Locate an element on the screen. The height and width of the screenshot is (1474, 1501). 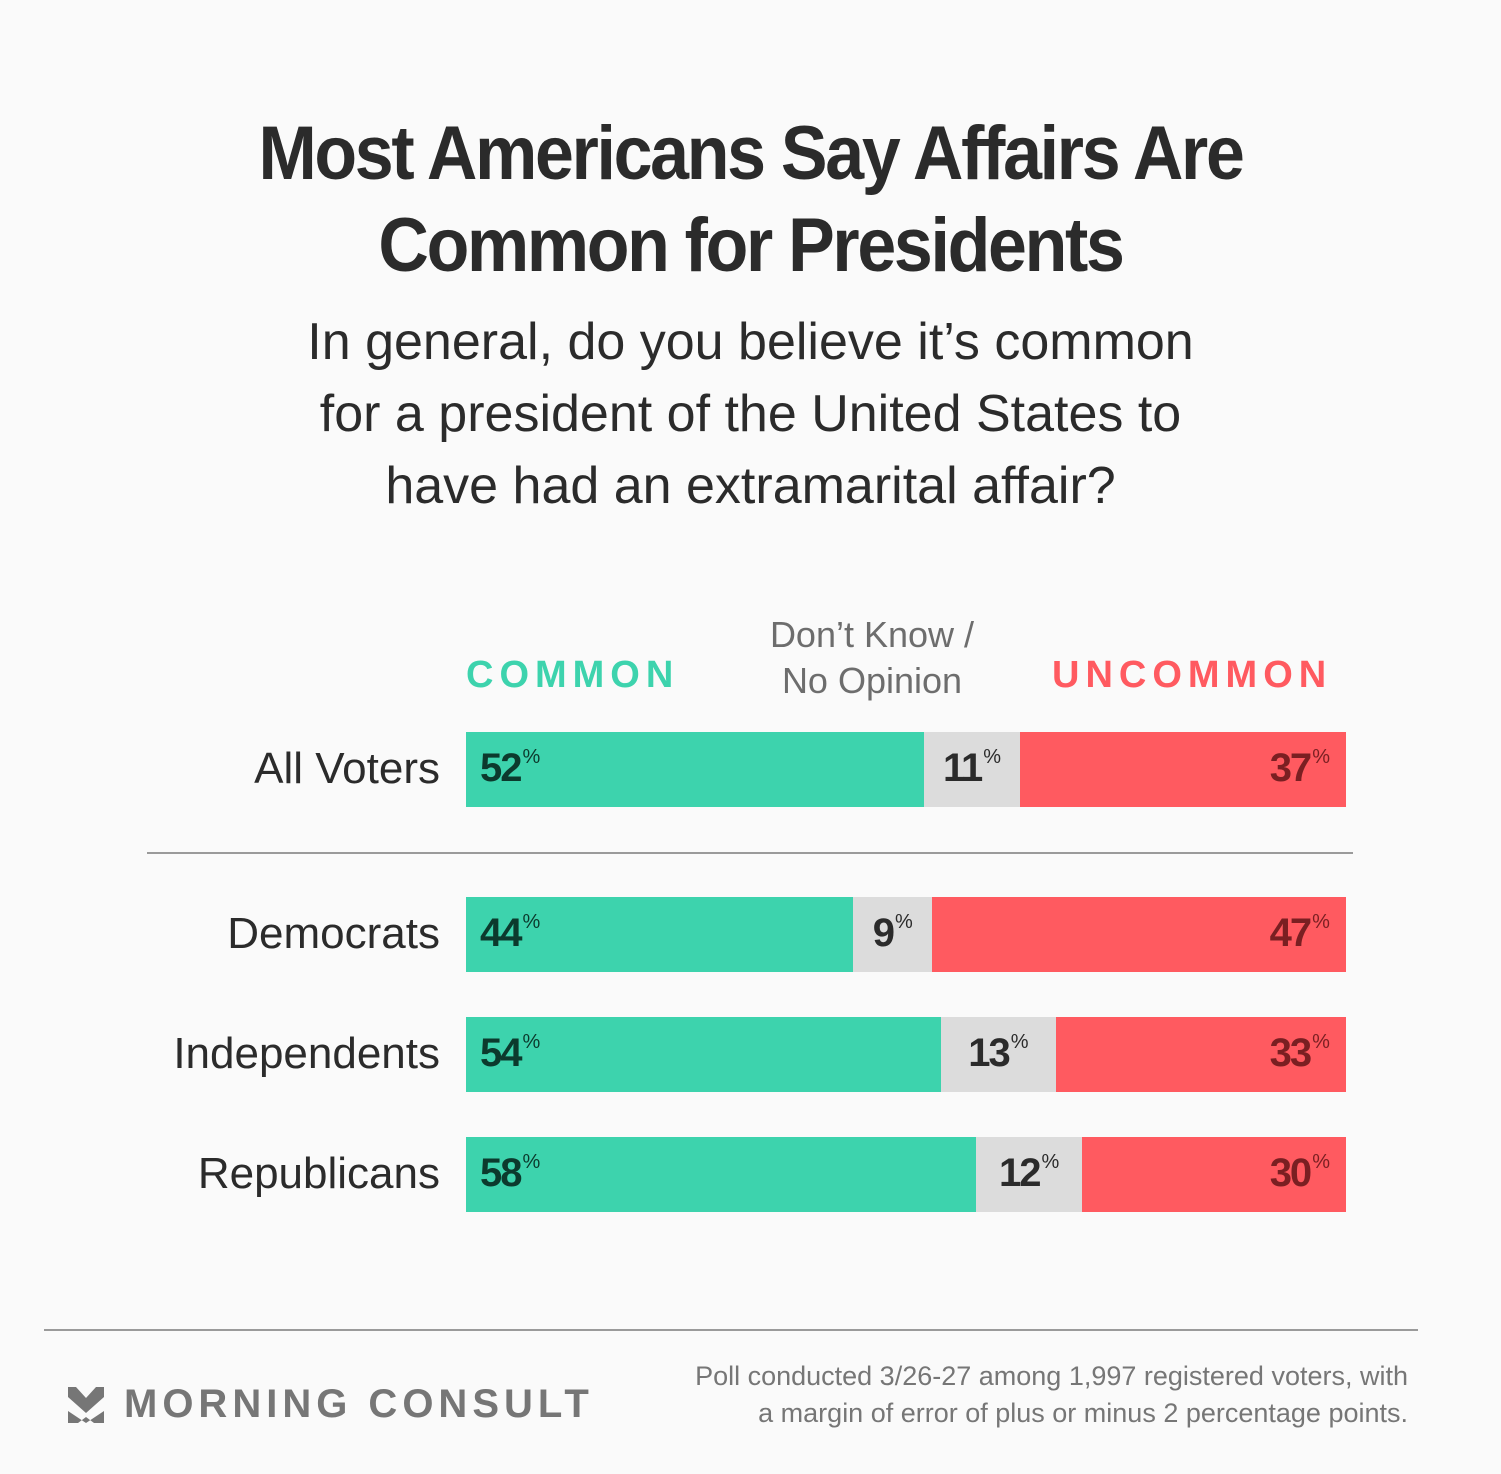
subtitle-line-3: have had an extramarital affair? is located at coordinates (750, 486).